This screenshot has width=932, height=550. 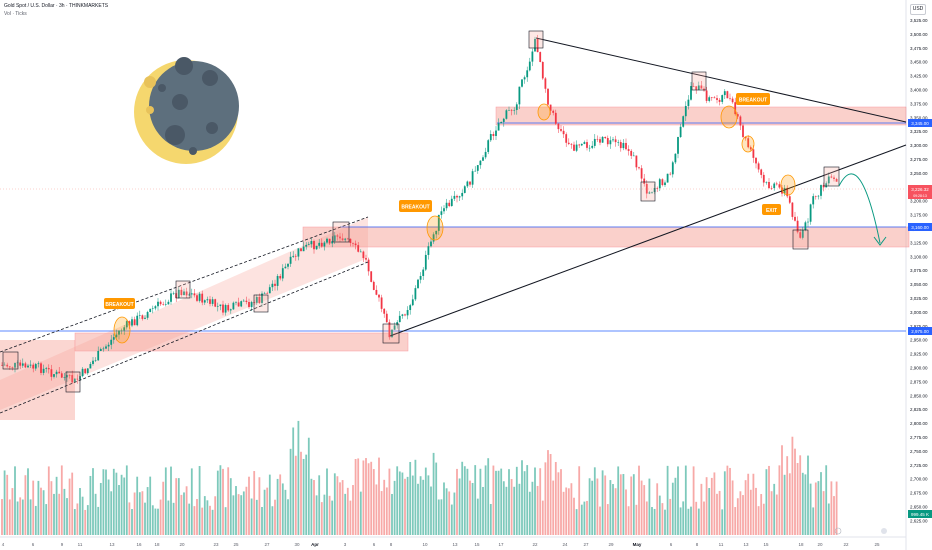 I want to click on flag-icon, so click(x=884, y=531).